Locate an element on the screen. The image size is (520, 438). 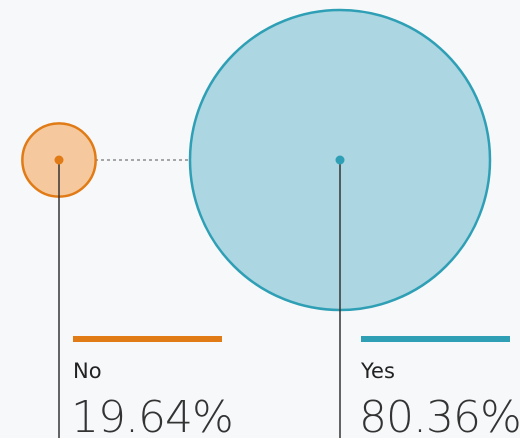
value-label: 19.64% is located at coordinates (152, 415).